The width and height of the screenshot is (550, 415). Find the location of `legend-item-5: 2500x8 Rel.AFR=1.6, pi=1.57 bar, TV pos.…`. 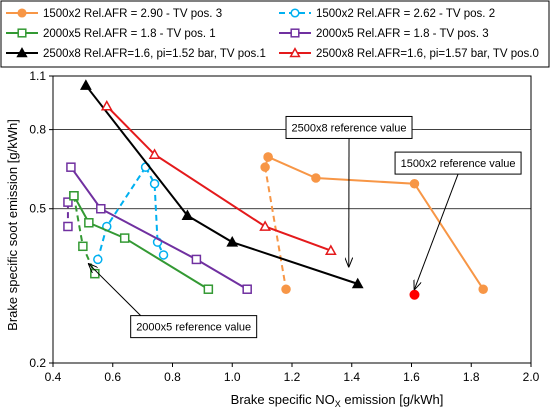

legend-item-5: 2500x8 Rel.AFR=1.6, pi=1.57 bar, TV pos.… is located at coordinates (409, 53).